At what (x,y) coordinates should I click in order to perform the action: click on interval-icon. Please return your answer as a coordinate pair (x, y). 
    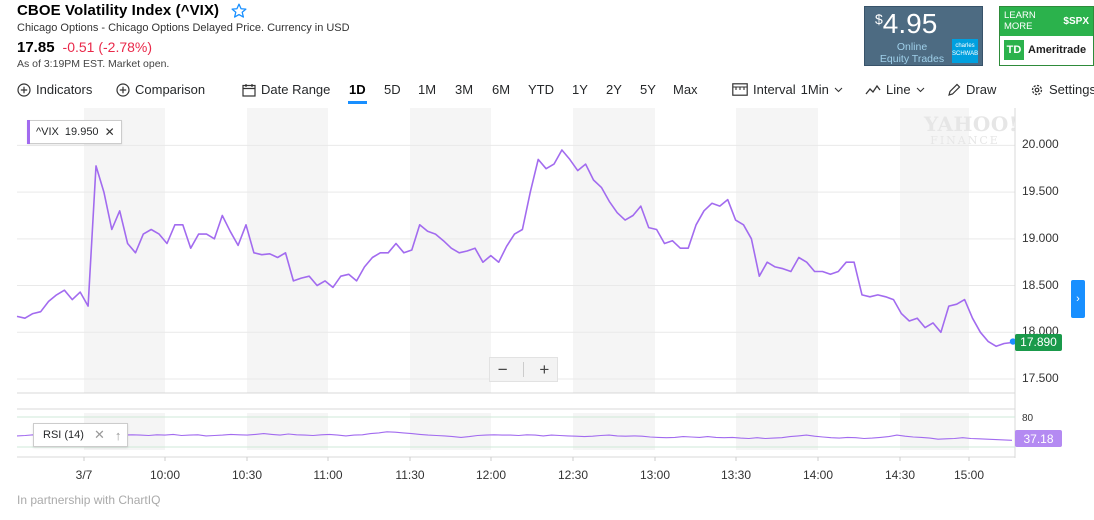
    Looking at the image, I should click on (740, 89).